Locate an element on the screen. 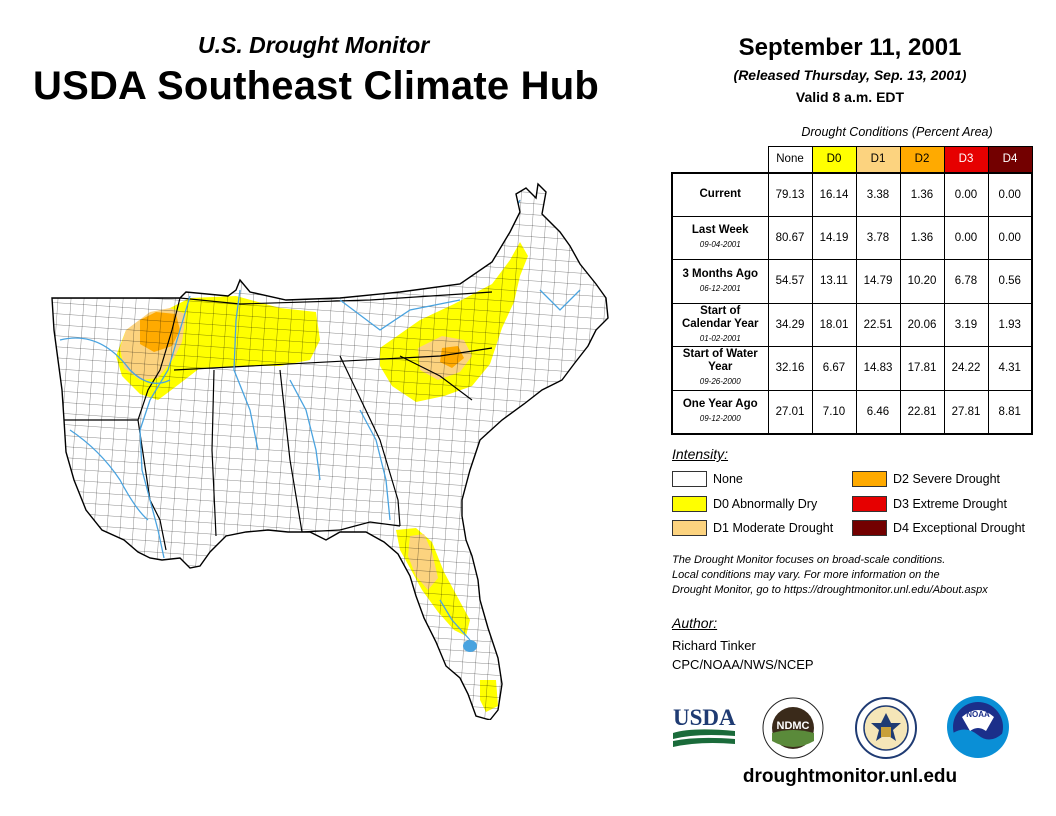  column-header-d2: D2 is located at coordinates (922, 159).